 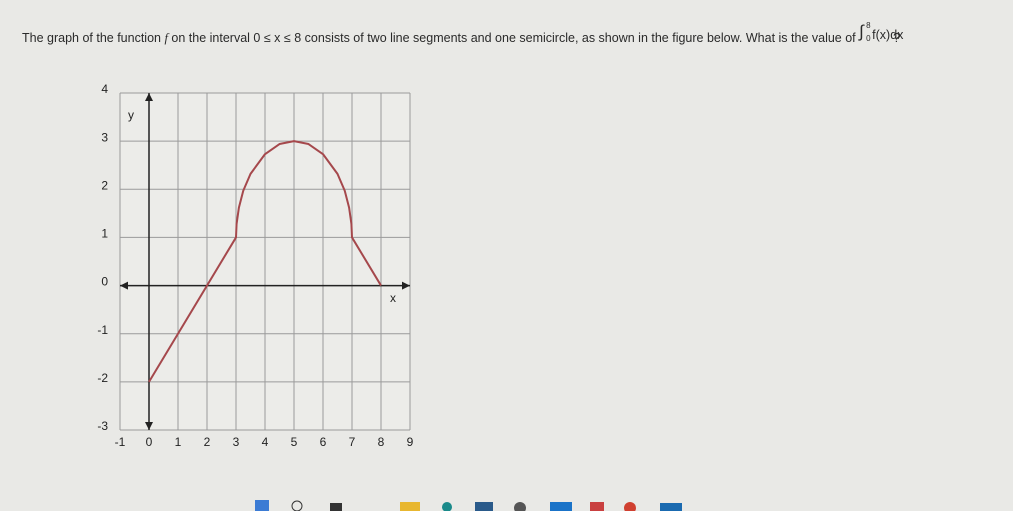 What do you see at coordinates (868, 25) in the screenshot?
I see `integral-upper: 8` at bounding box center [868, 25].